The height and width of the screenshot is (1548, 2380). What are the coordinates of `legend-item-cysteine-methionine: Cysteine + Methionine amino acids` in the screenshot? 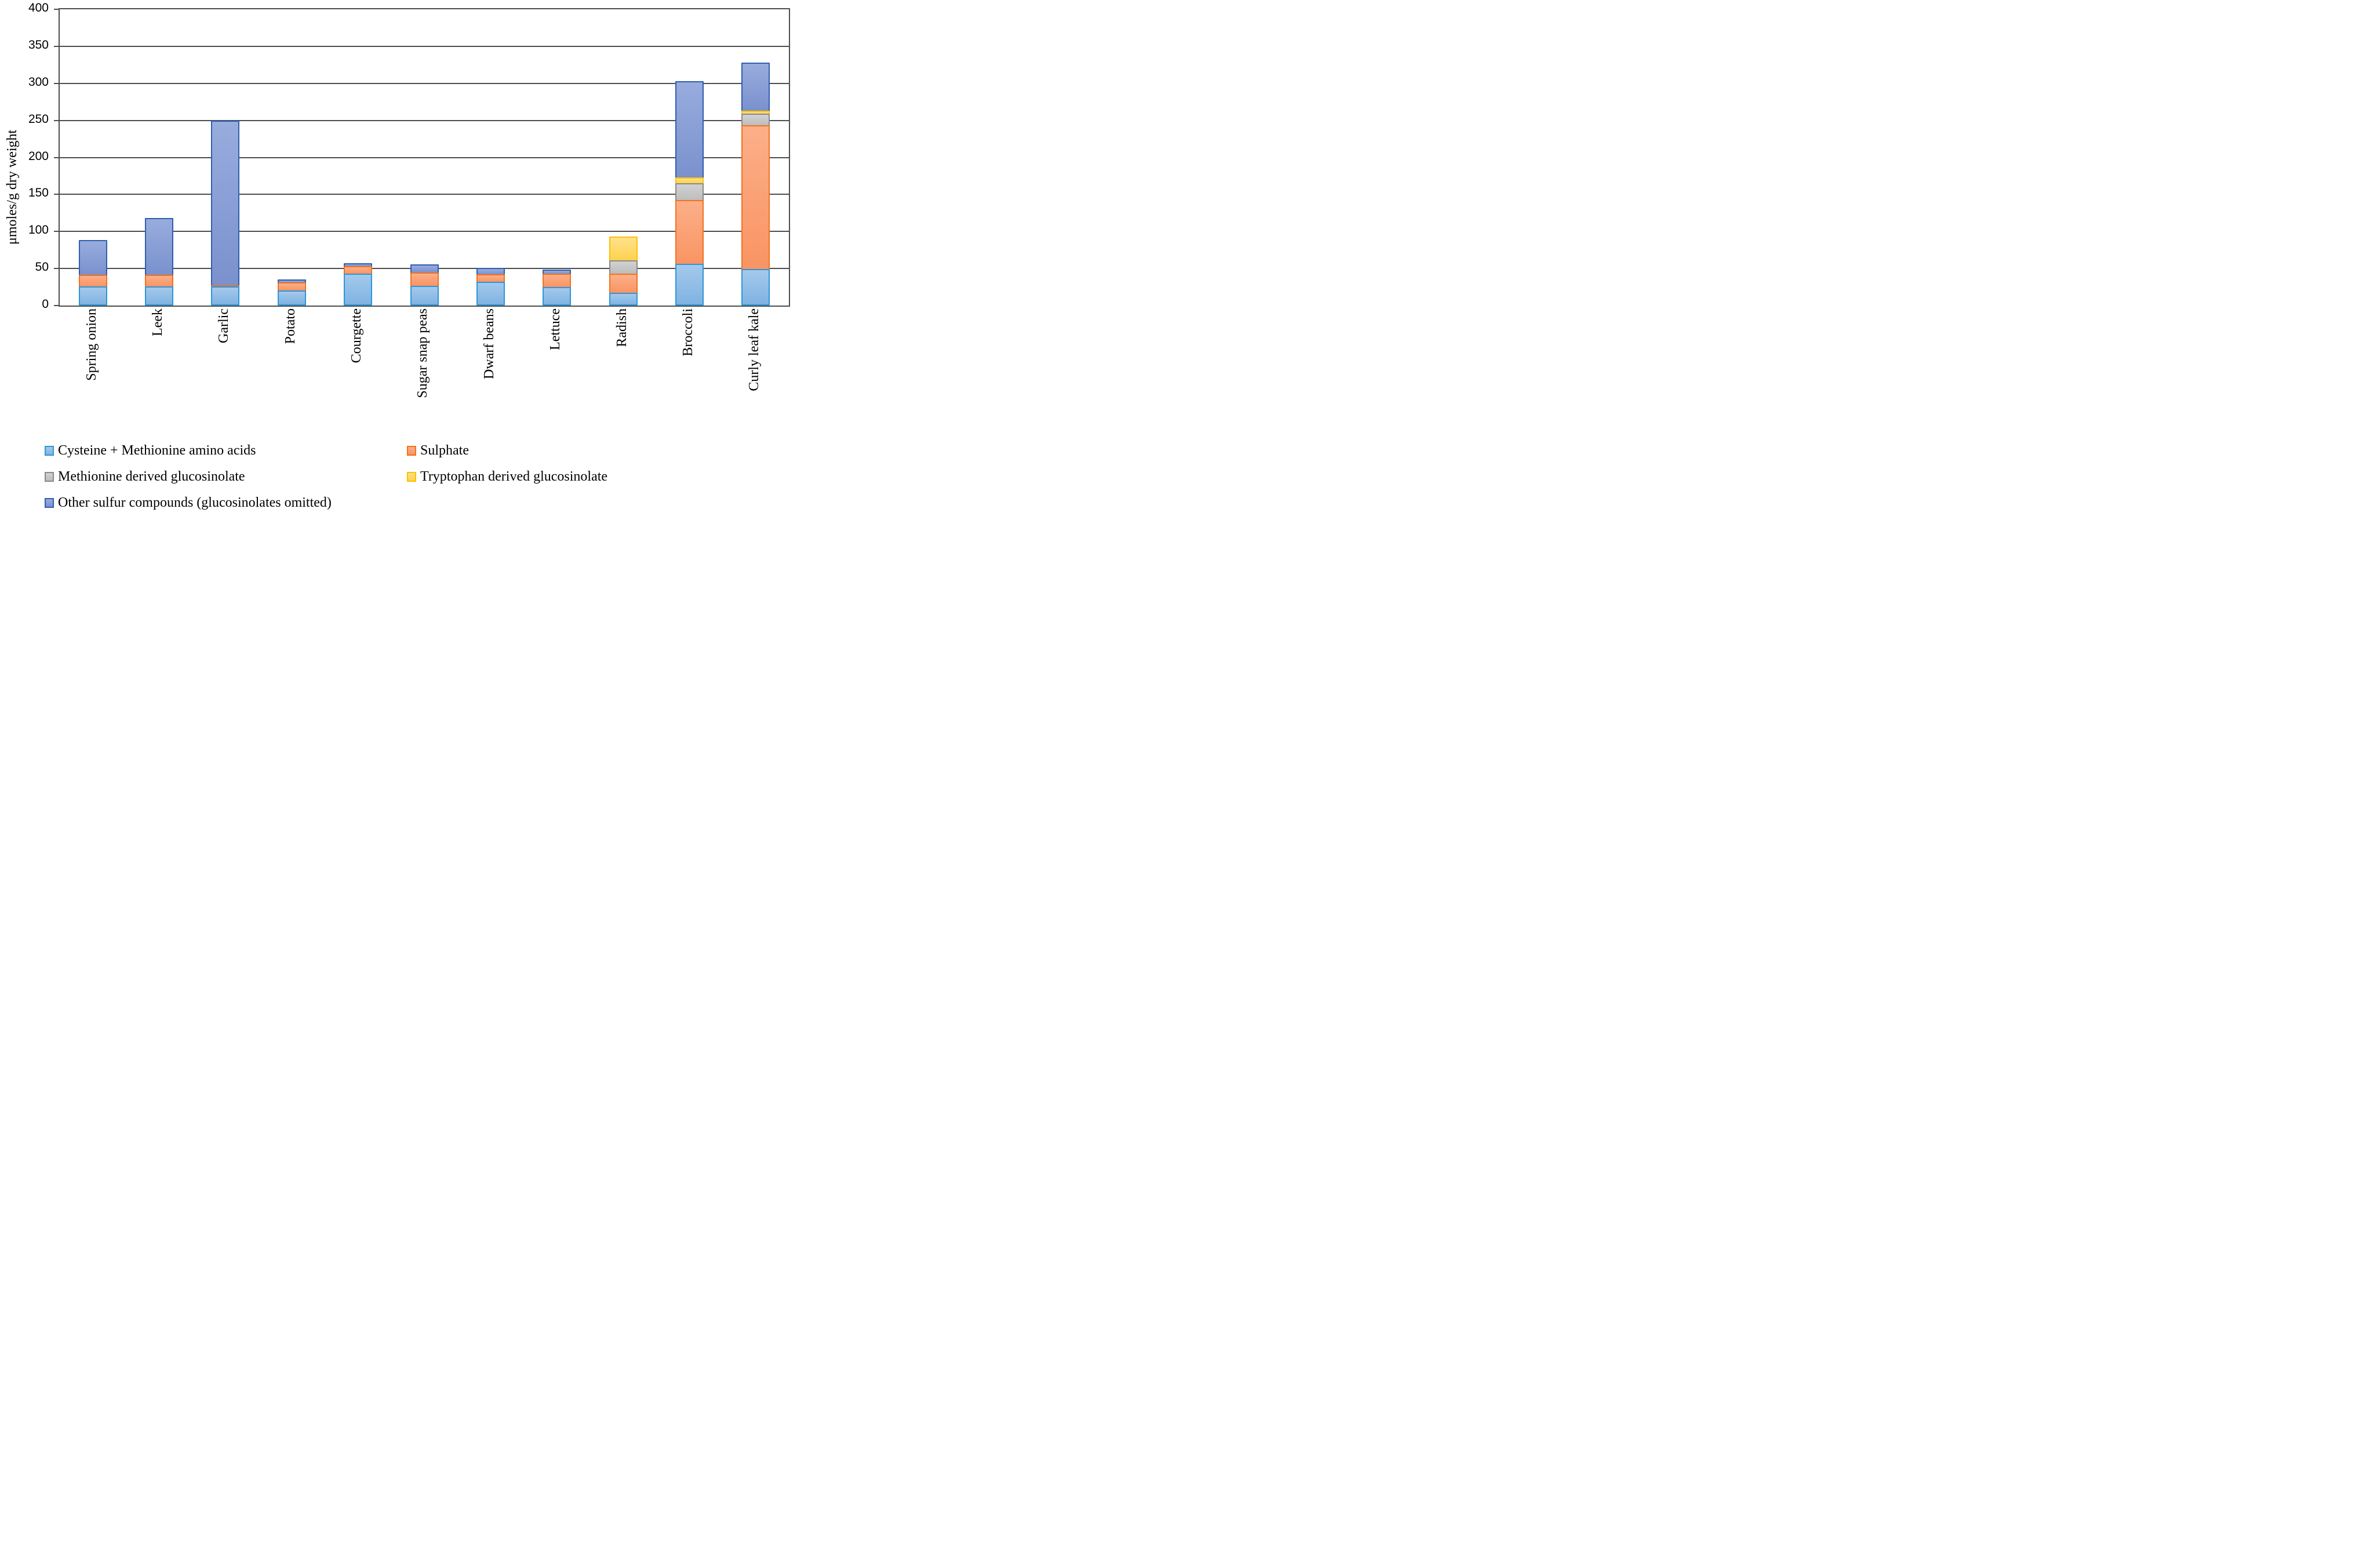 It's located at (226, 451).